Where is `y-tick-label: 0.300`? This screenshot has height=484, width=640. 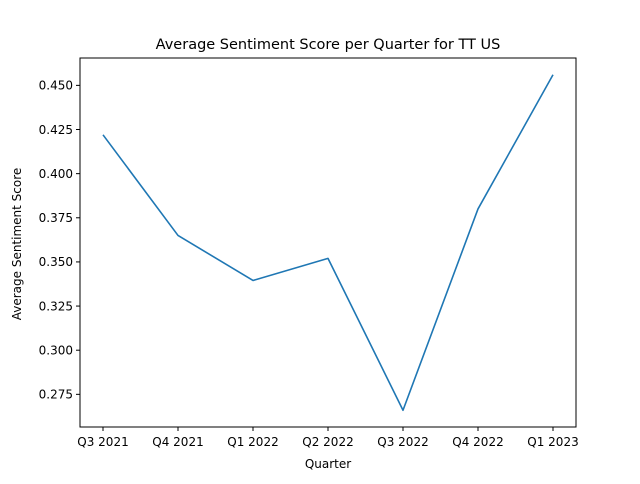
y-tick-label: 0.300 is located at coordinates (56, 350).